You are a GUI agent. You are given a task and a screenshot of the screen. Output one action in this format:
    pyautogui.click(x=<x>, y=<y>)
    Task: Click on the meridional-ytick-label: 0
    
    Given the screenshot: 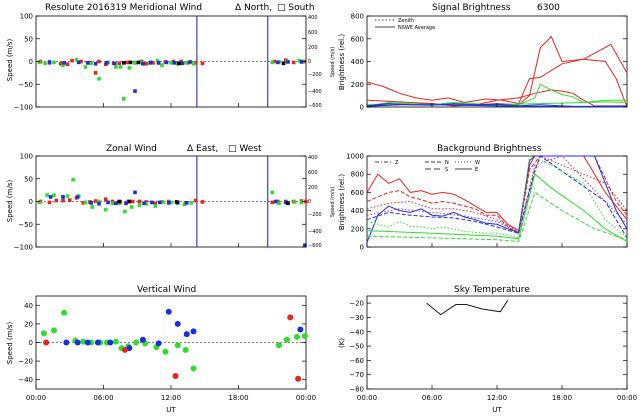 What is the action you would take?
    pyautogui.click(x=31, y=62)
    